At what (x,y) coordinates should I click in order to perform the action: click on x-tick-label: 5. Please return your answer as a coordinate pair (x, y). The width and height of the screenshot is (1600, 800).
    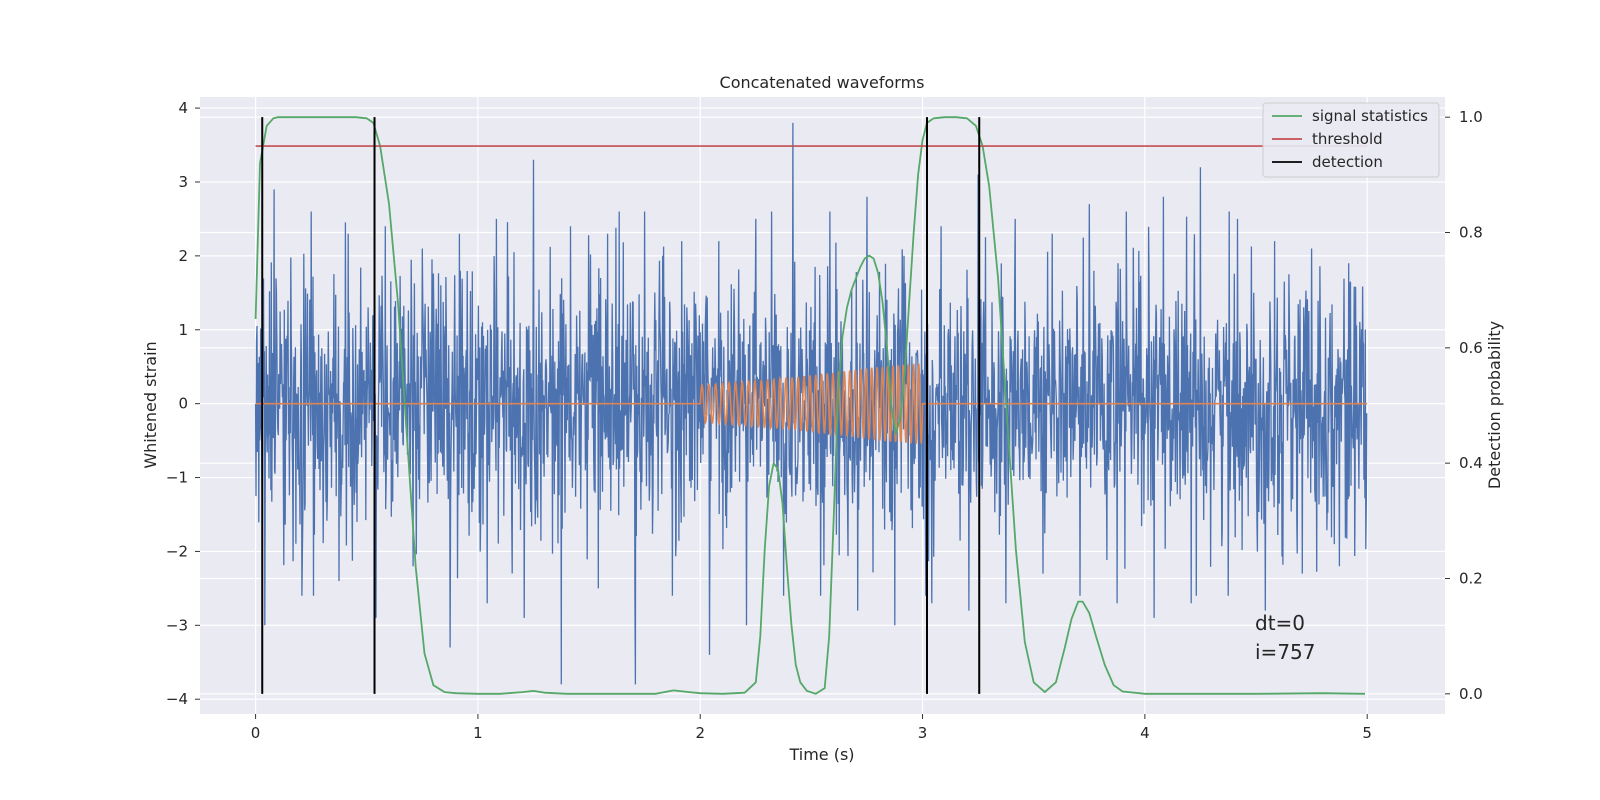
    Looking at the image, I should click on (1367, 733).